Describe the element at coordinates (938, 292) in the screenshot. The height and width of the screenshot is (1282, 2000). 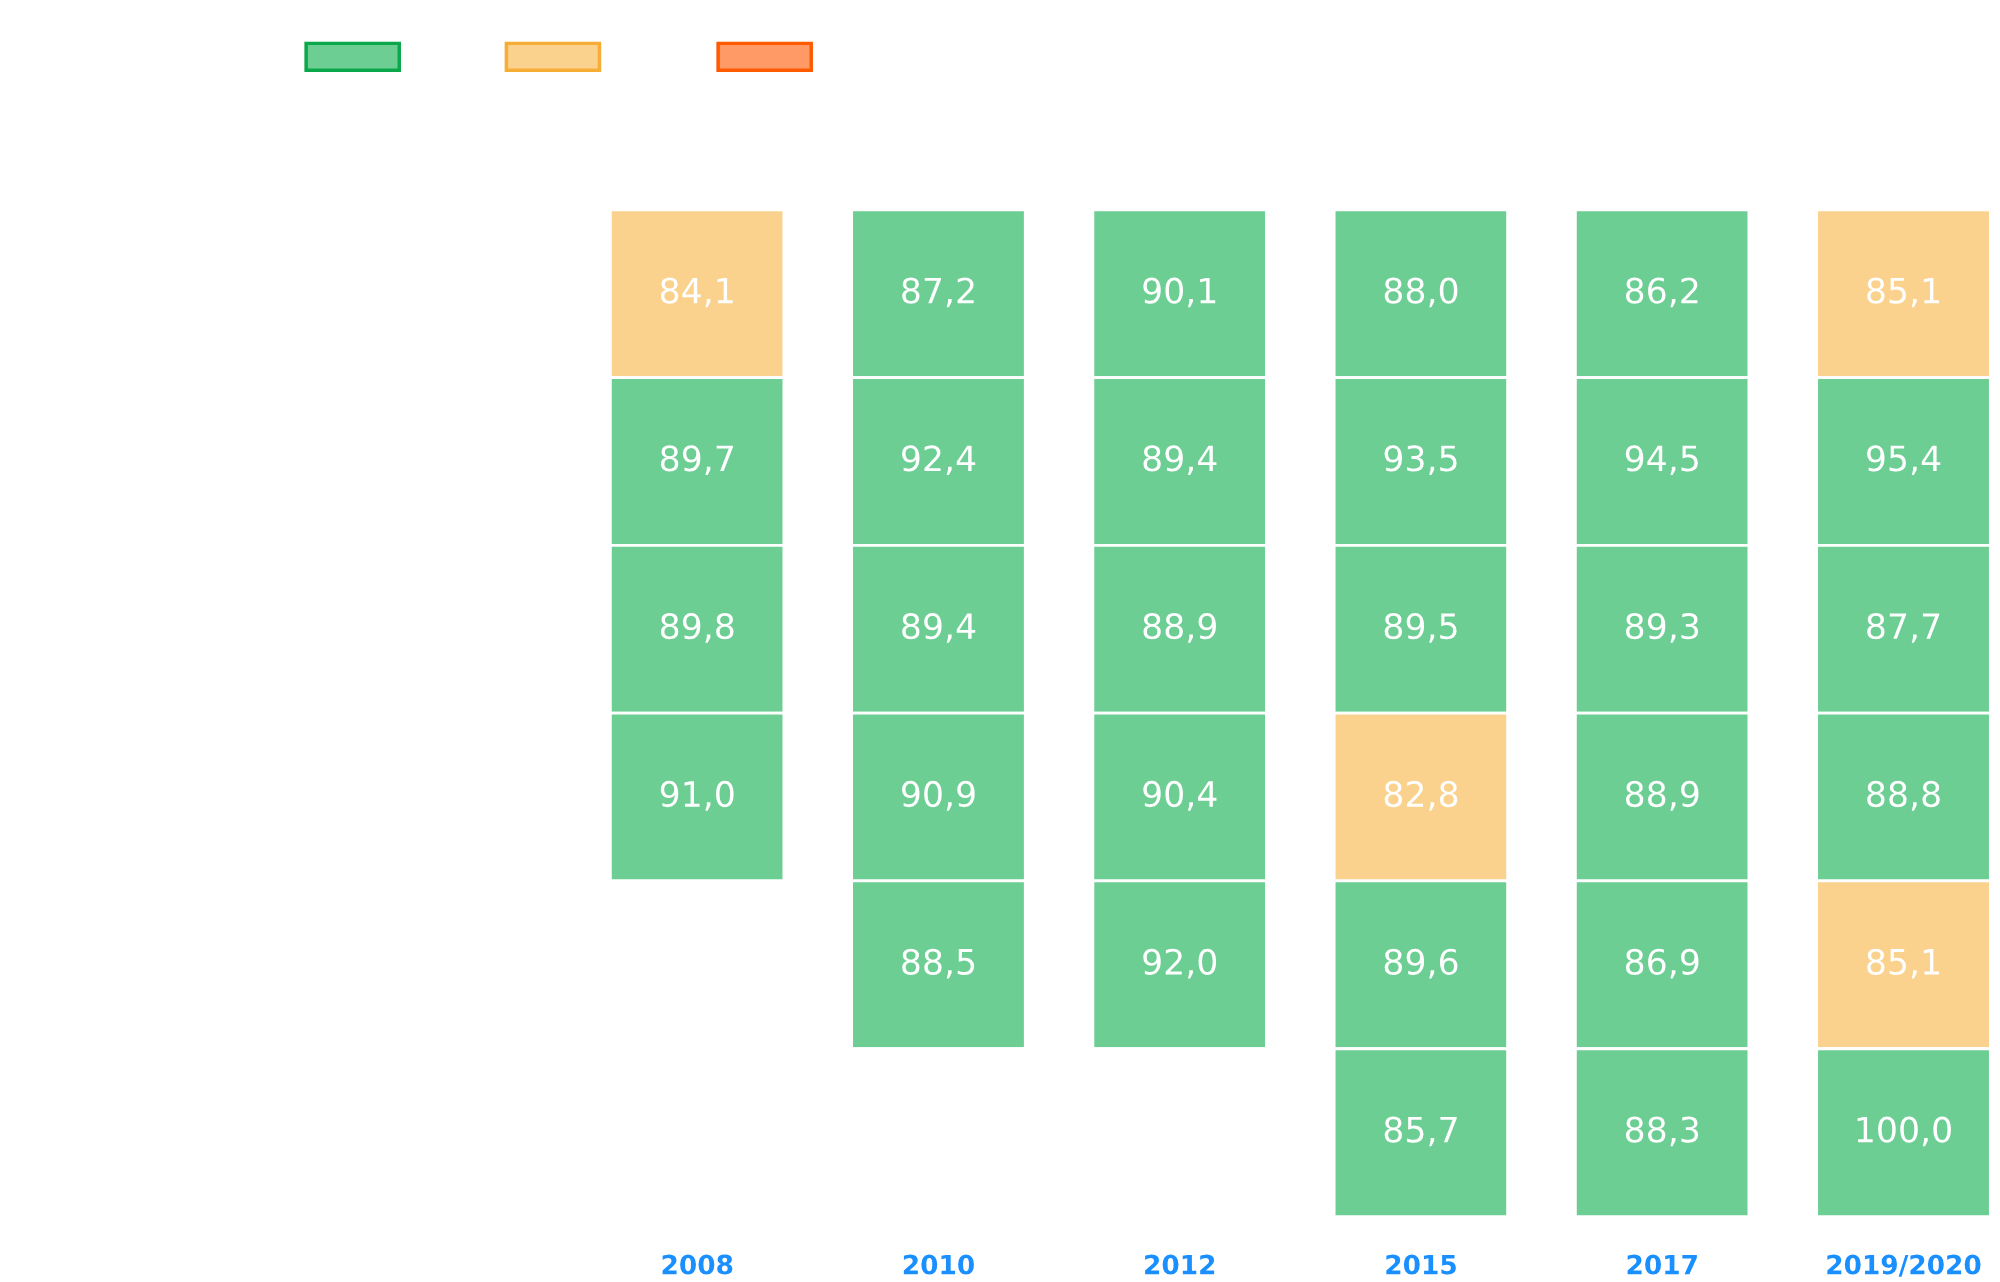
I see `data-label: 87,2` at that location.